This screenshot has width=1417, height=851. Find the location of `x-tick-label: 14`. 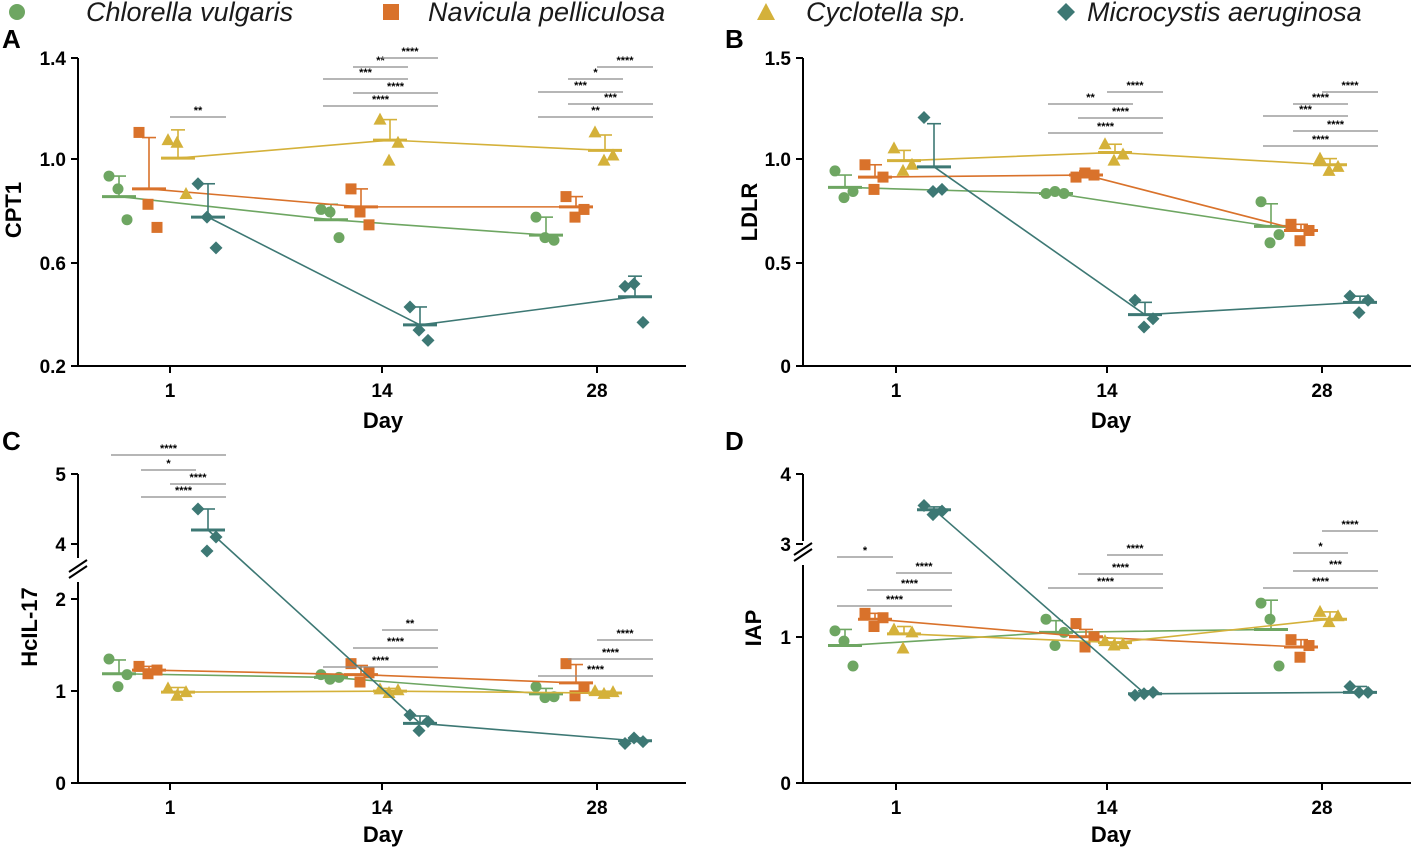

x-tick-label: 14 is located at coordinates (382, 808).